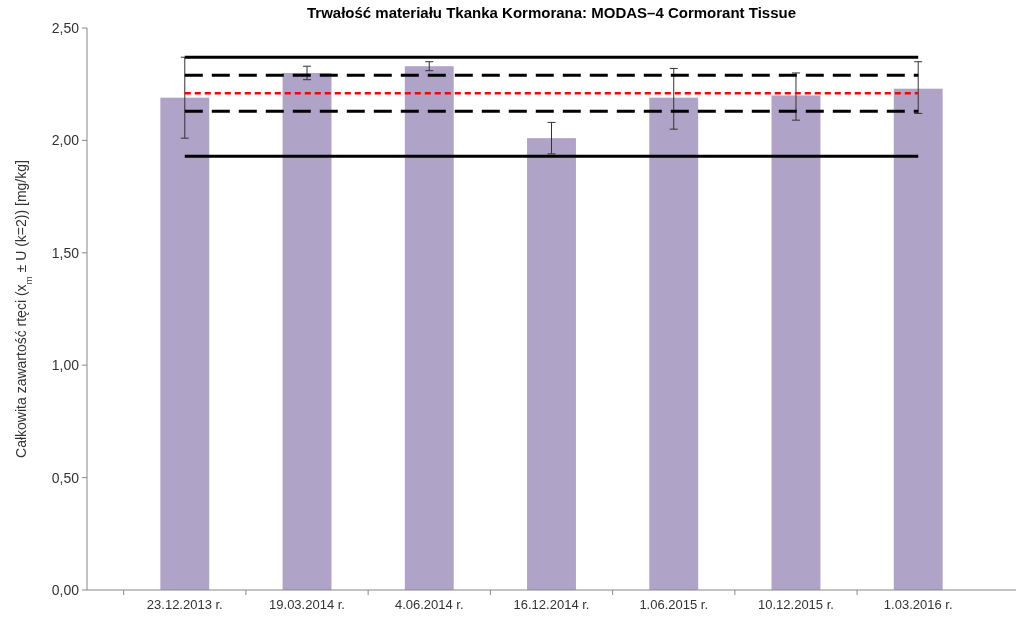  I want to click on y-tick-label: 1,50, so click(65, 252).